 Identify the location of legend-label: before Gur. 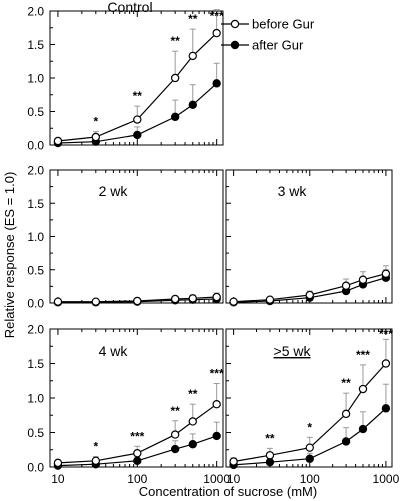
(283, 24).